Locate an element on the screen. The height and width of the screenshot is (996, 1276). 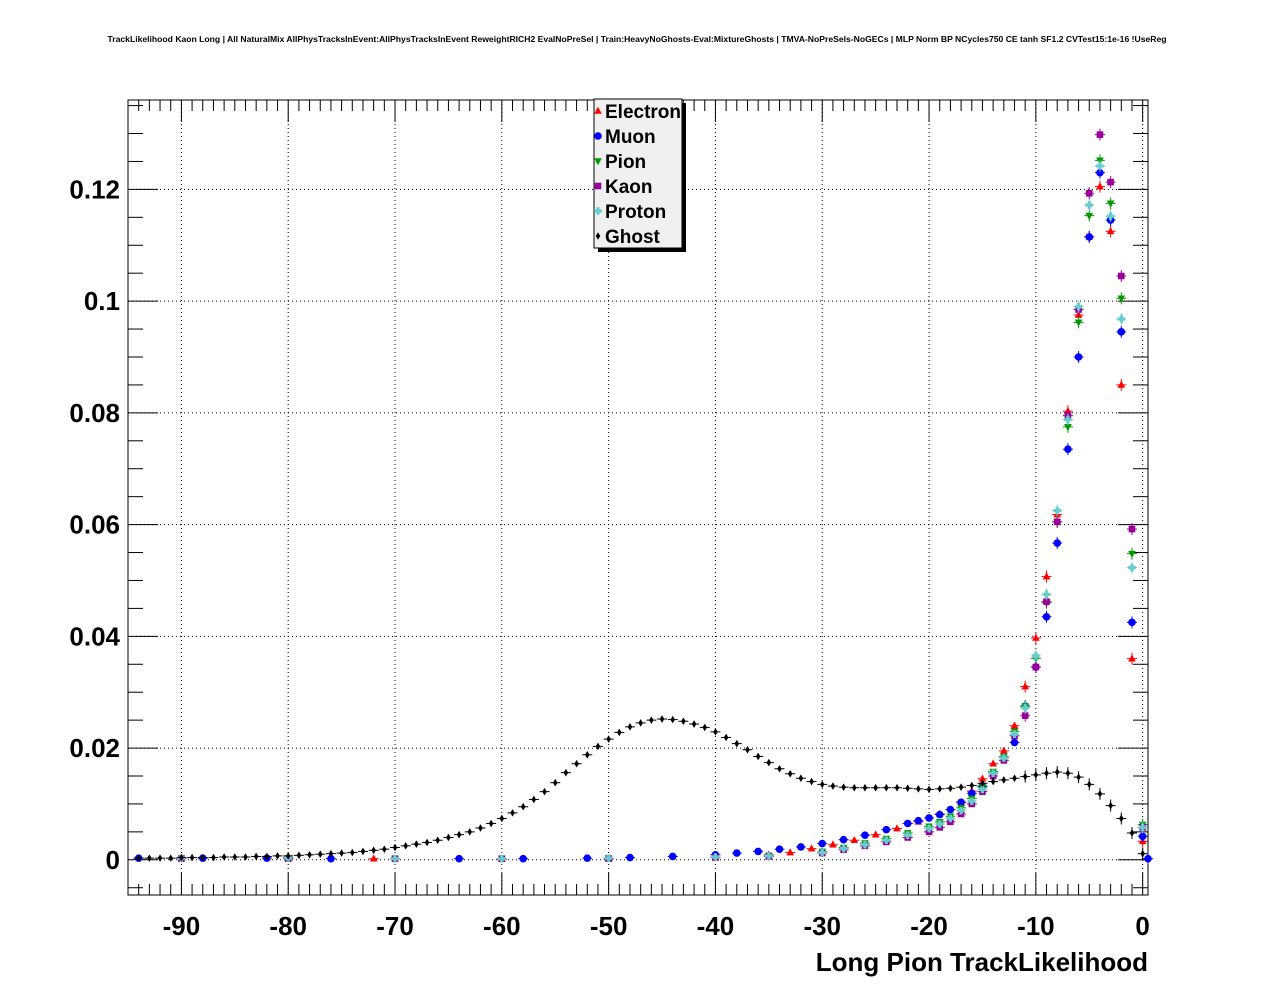
data-point-pion is located at coordinates (1068, 428).